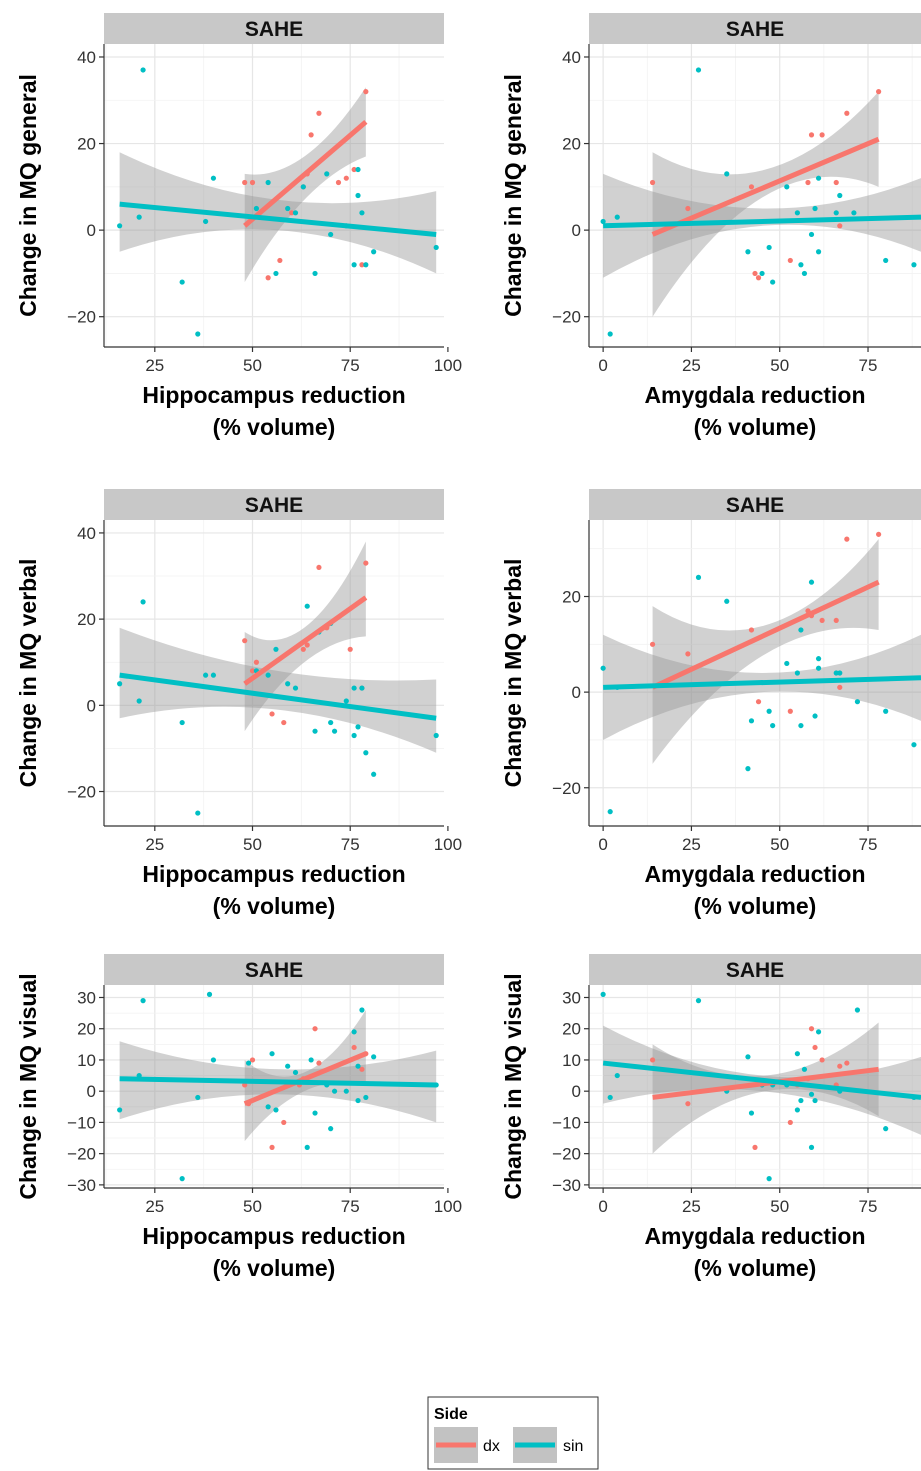 This screenshot has width=921, height=1471. What do you see at coordinates (81, 1122) in the screenshot?
I see `y-tick-label: −10` at bounding box center [81, 1122].